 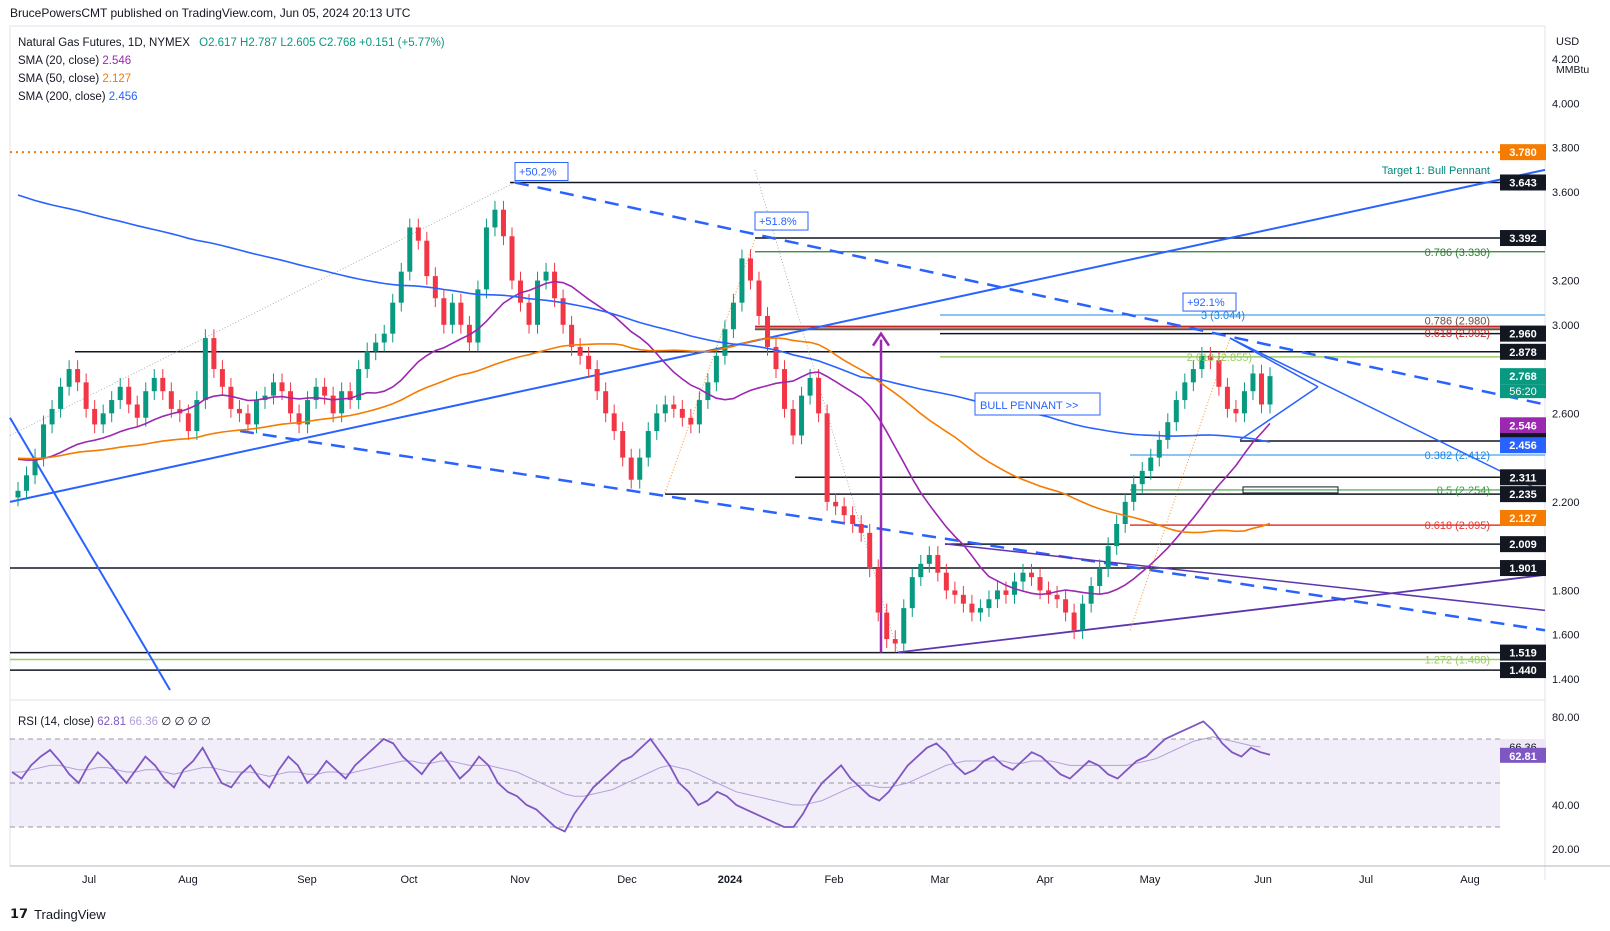 I want to click on rsi-label: RSI (14, close), so click(x=56, y=722).